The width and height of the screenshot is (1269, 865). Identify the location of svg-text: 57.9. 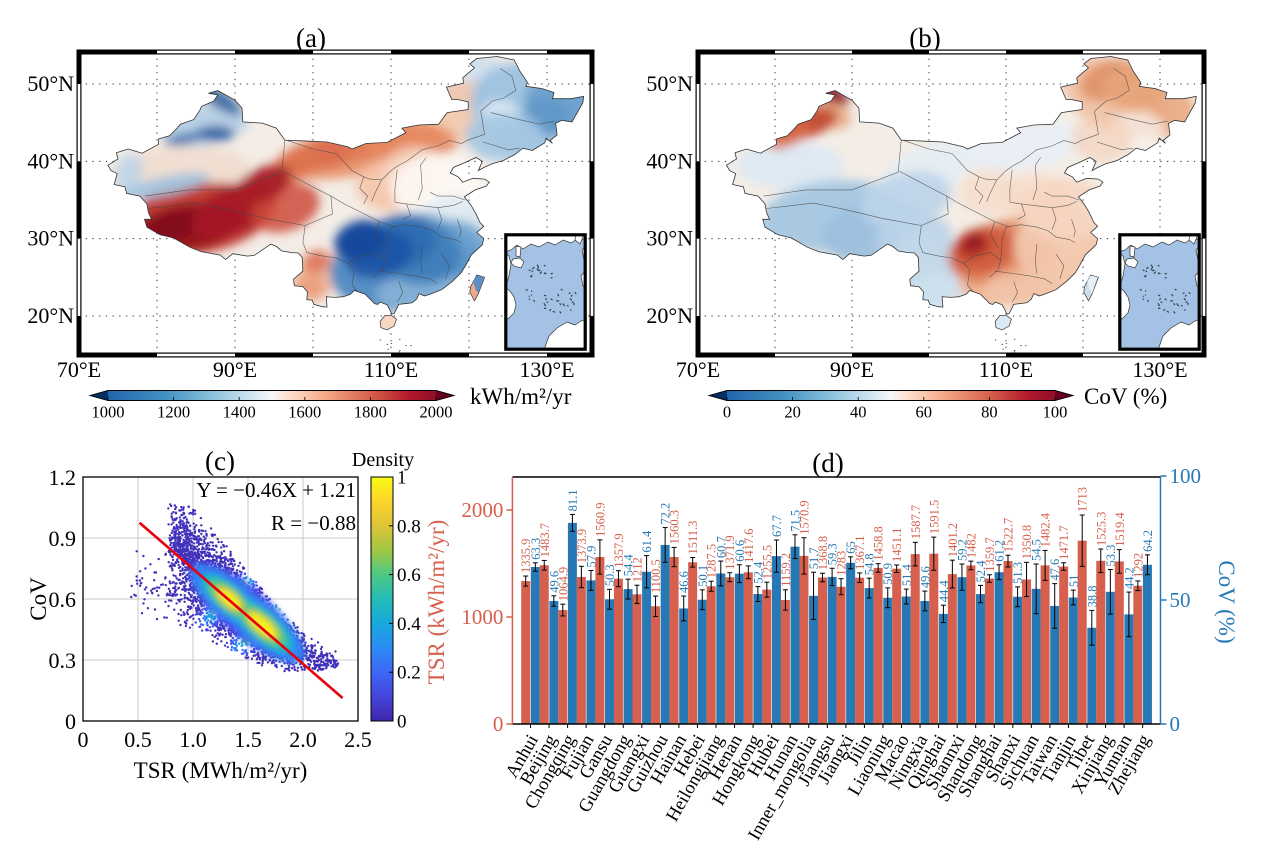
(591, 557).